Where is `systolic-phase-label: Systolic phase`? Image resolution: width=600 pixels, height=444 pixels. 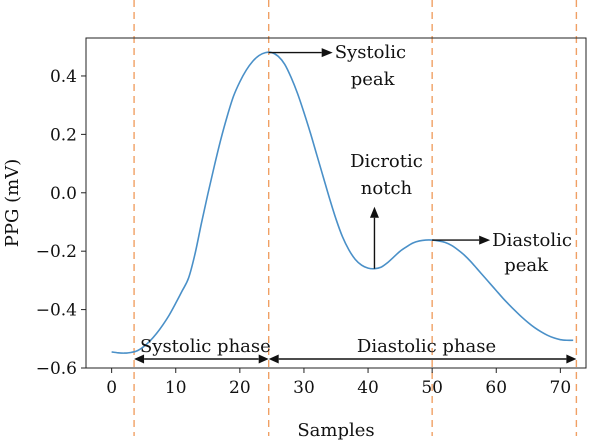
systolic-phase-label: Systolic phase is located at coordinates (205, 346).